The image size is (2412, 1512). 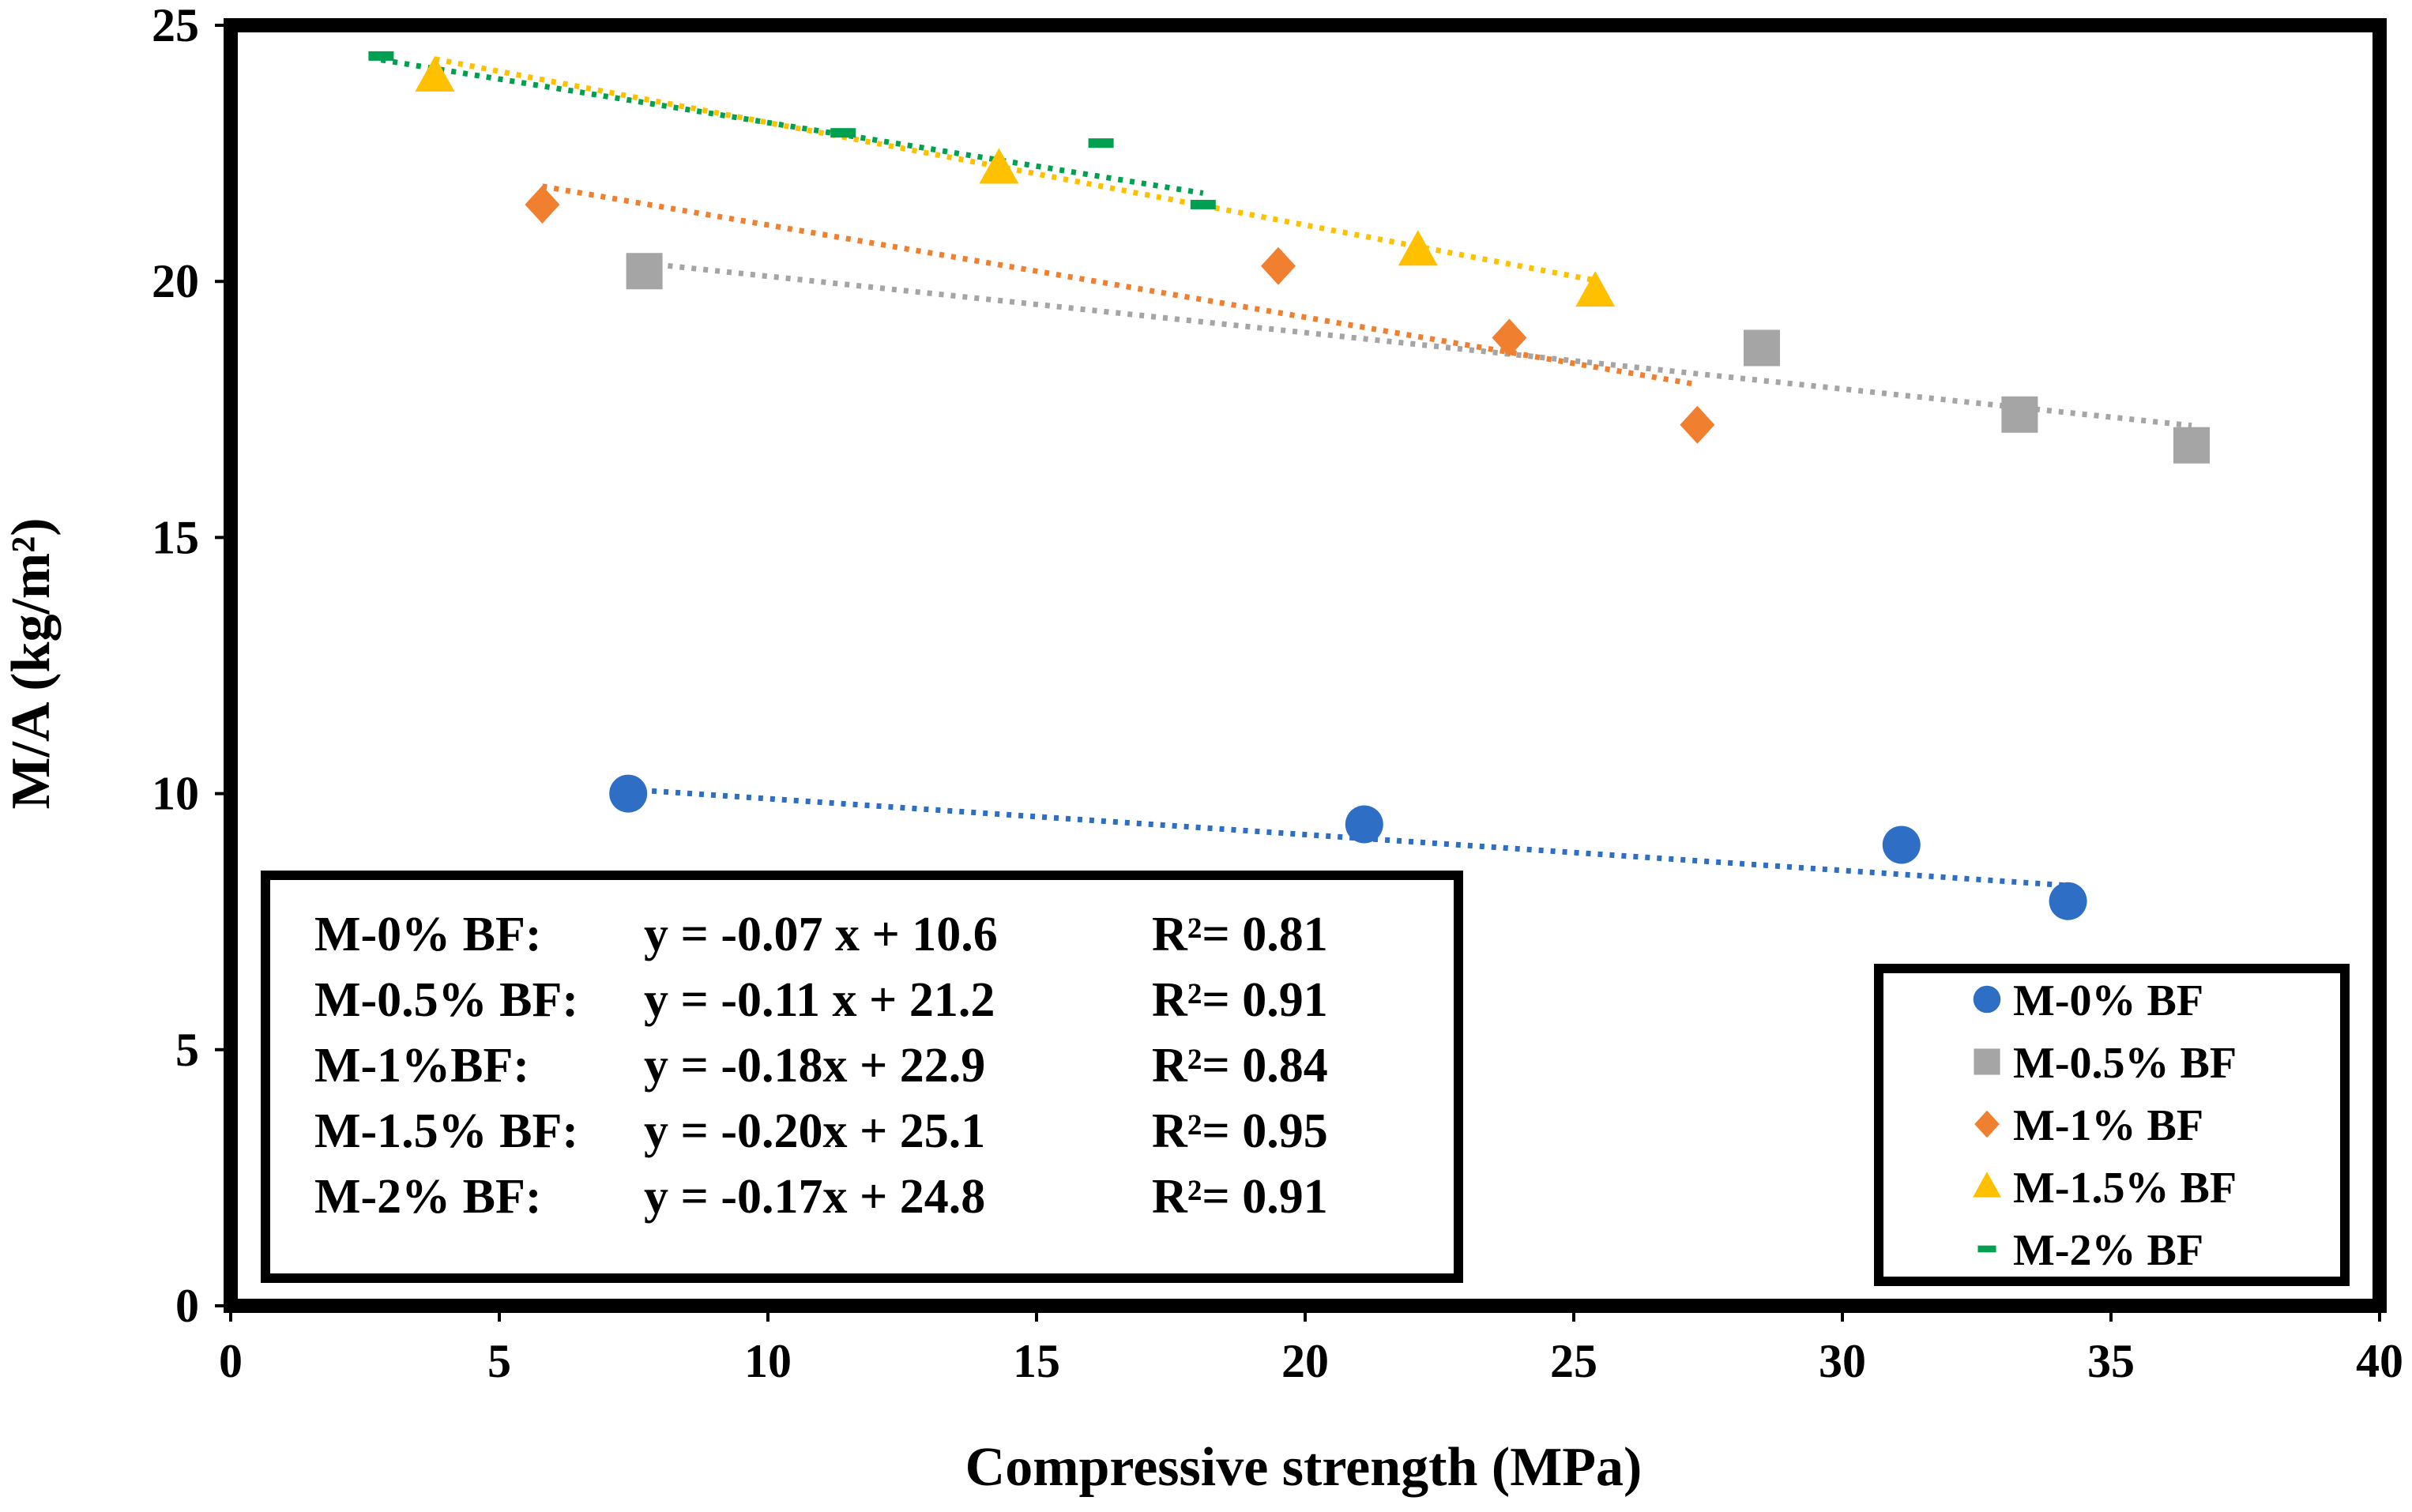 What do you see at coordinates (2191, 445) in the screenshot?
I see `data-point-s1-p3` at bounding box center [2191, 445].